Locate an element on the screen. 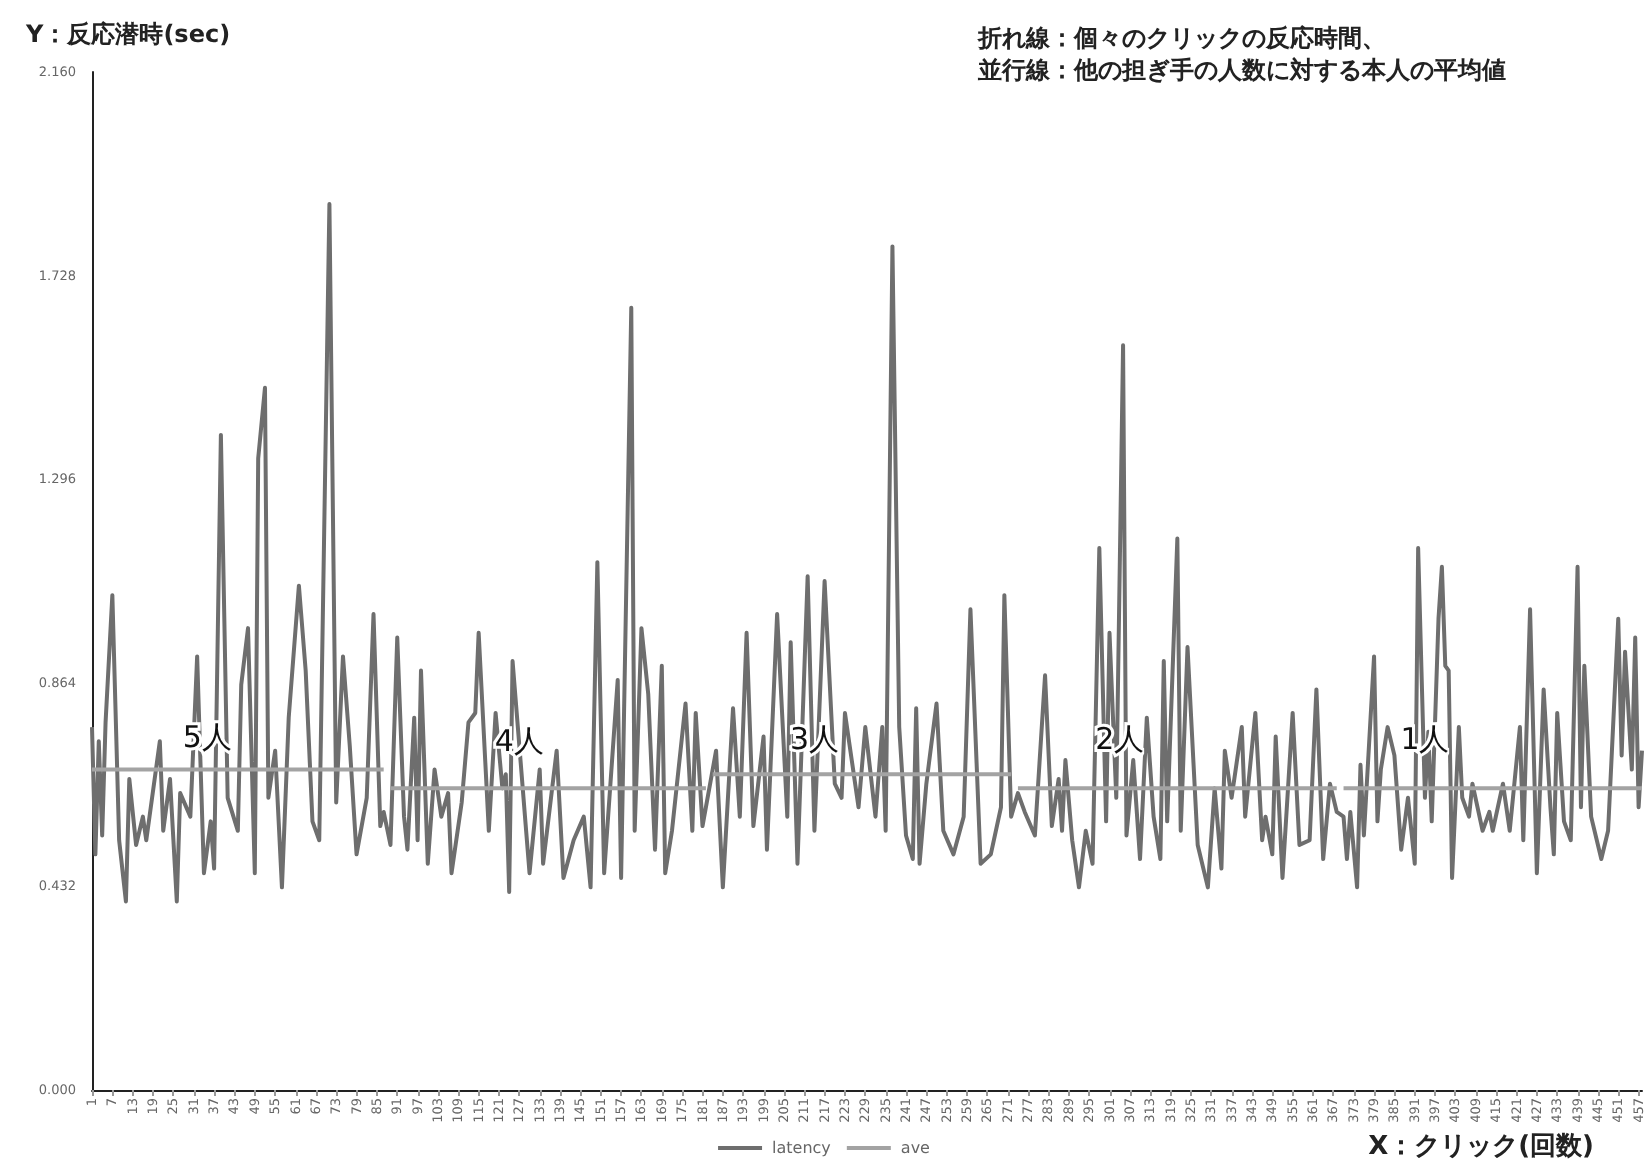 Image resolution: width=1648 pixels, height=1170 pixels. chart-title: 折れ線：個々のクリックの反応時間、 is located at coordinates (1181, 38).